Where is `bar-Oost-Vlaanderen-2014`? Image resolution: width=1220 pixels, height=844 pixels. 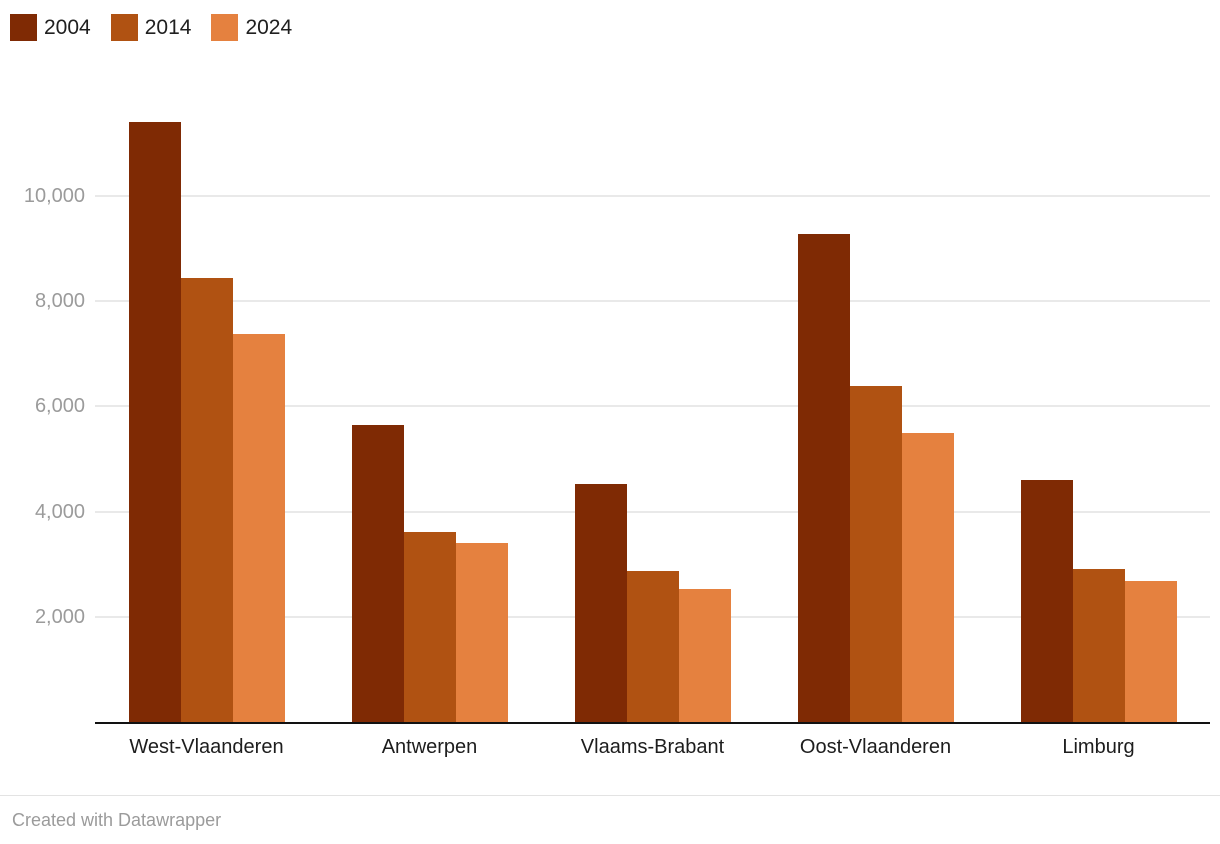
bar-Oost-Vlaanderen-2014 is located at coordinates (875, 554).